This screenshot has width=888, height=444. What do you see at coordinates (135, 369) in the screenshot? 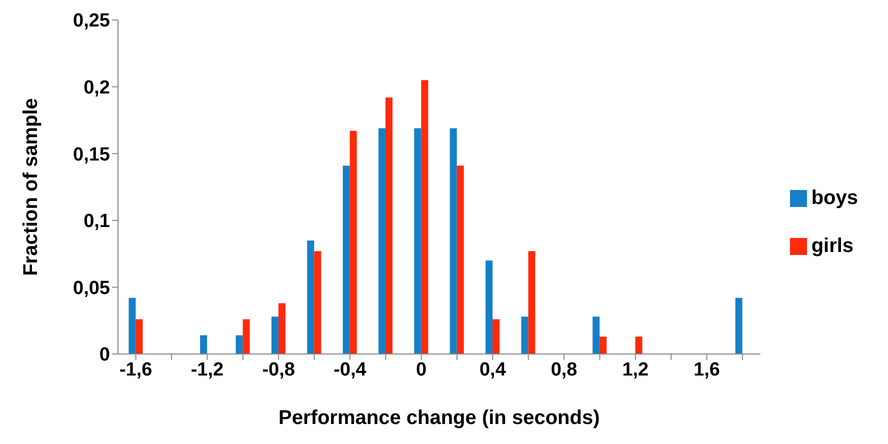
I see `x-tick-label: -1,6` at bounding box center [135, 369].